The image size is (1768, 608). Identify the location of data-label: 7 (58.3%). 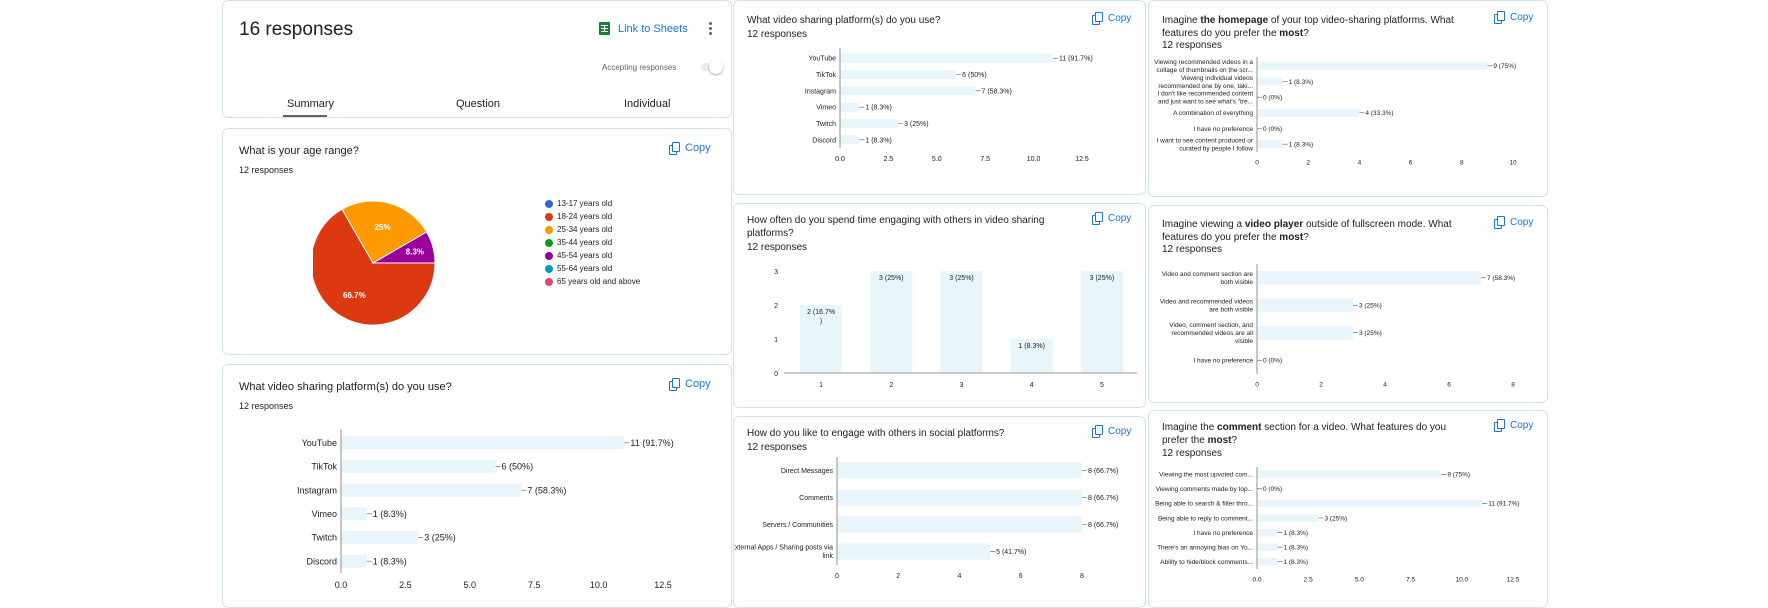
(546, 490).